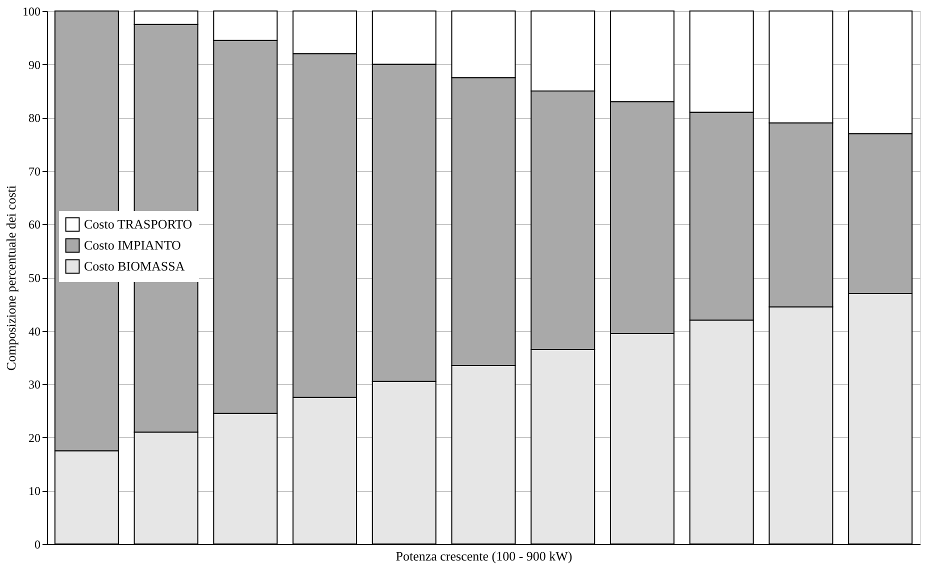 The width and height of the screenshot is (932, 575). What do you see at coordinates (34, 278) in the screenshot?
I see `y-tick-label: 50` at bounding box center [34, 278].